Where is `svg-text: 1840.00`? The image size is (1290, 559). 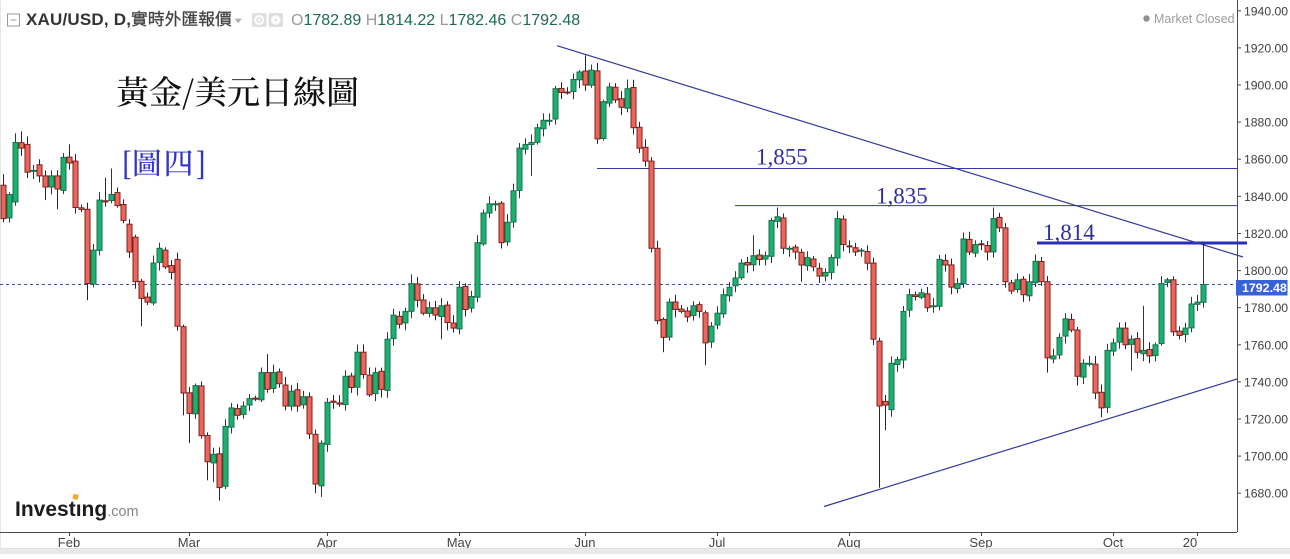 svg-text: 1840.00 is located at coordinates (1266, 197).